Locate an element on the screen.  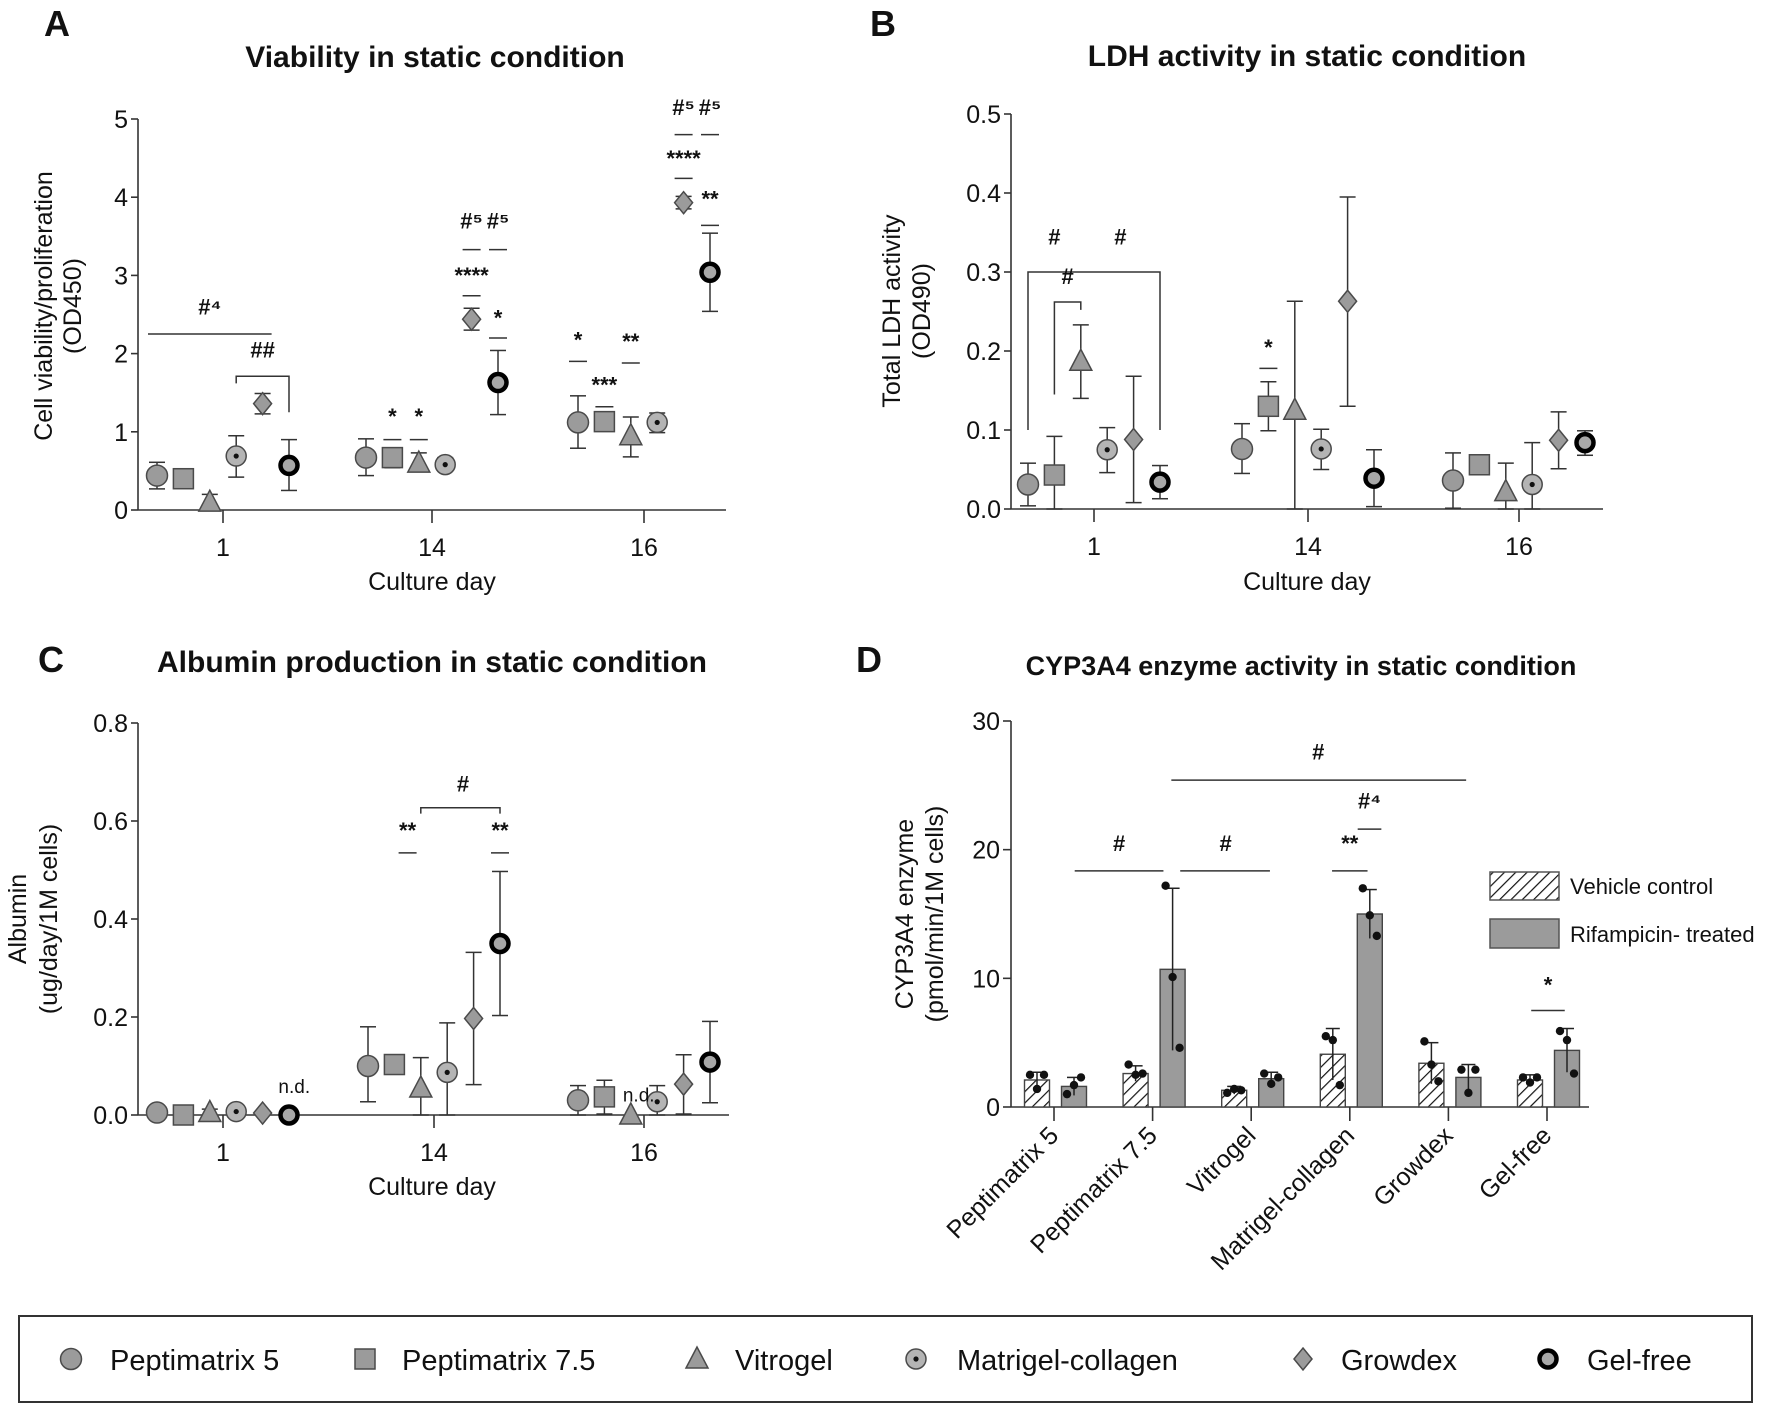
panel-b-ylabel-unit: (OD490) is located at coordinates (922, 311).